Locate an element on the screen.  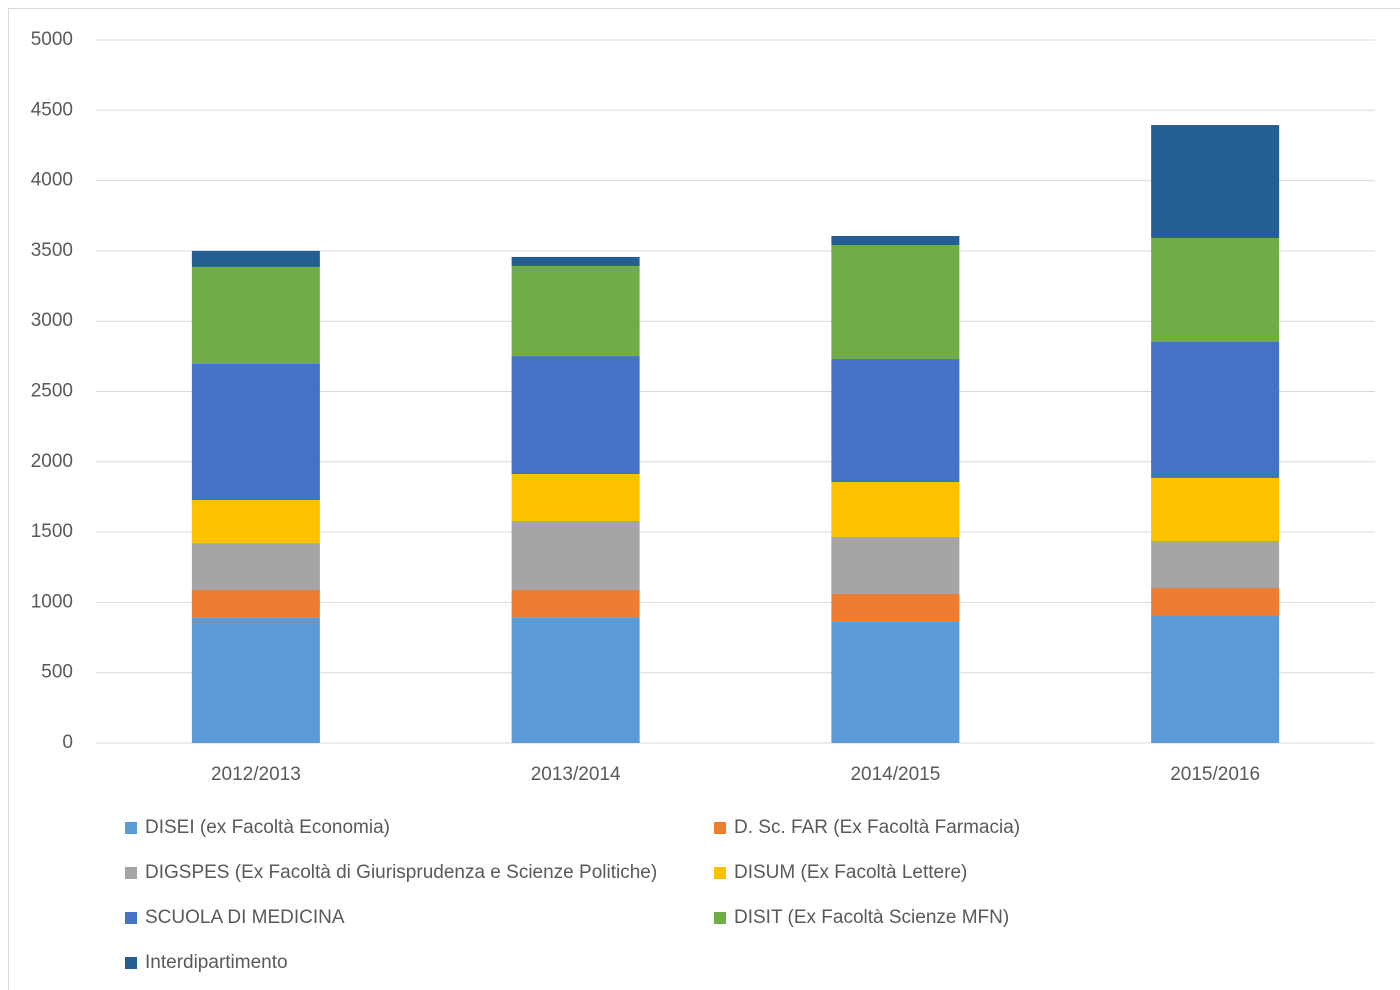
x-tick-label: 2012/2013 is located at coordinates (256, 774).